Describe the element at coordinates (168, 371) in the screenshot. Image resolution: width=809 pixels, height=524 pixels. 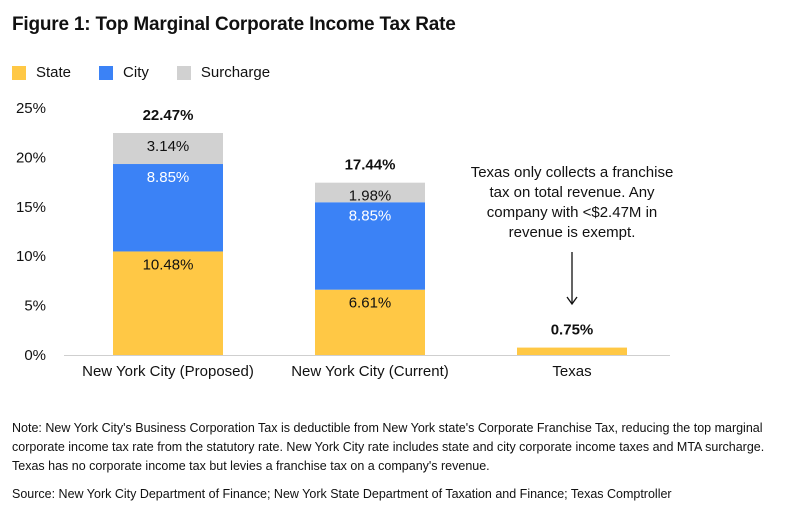
I see `x-category-label: New York City (Proposed)` at that location.